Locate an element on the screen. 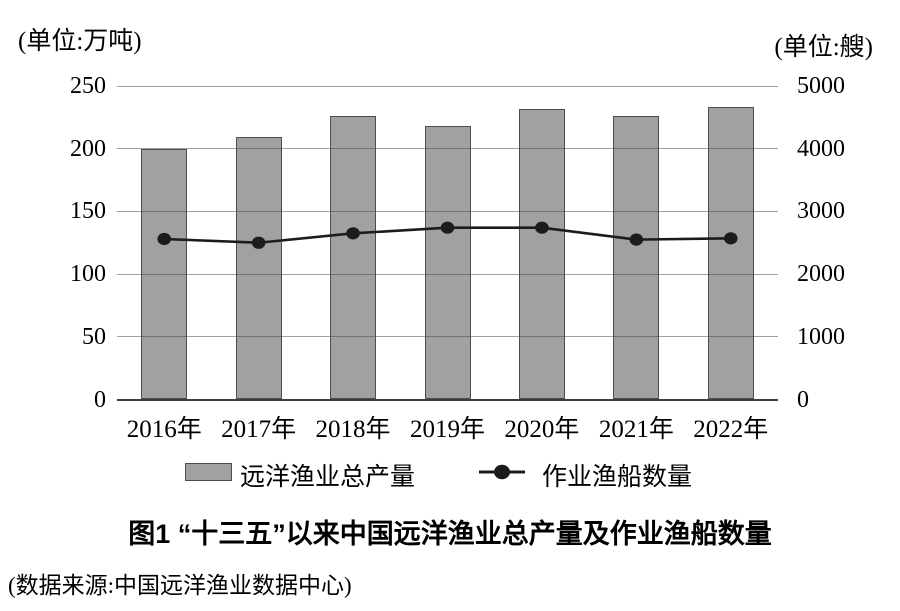 Image resolution: width=900 pixels, height=611 pixels. x-axis-label: 2018年 is located at coordinates (353, 429).